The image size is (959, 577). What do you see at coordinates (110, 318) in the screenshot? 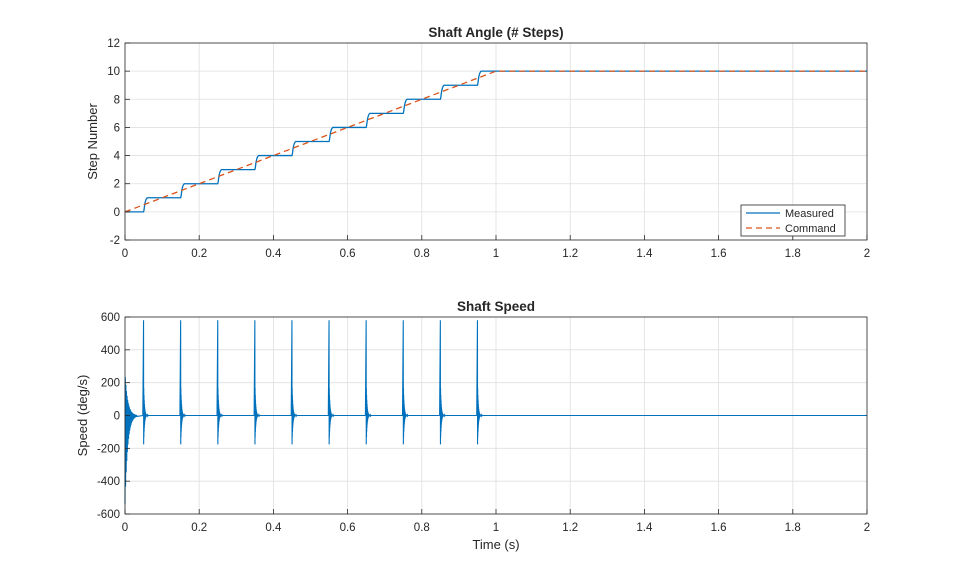
I see `y-tick-label: 600` at bounding box center [110, 318].